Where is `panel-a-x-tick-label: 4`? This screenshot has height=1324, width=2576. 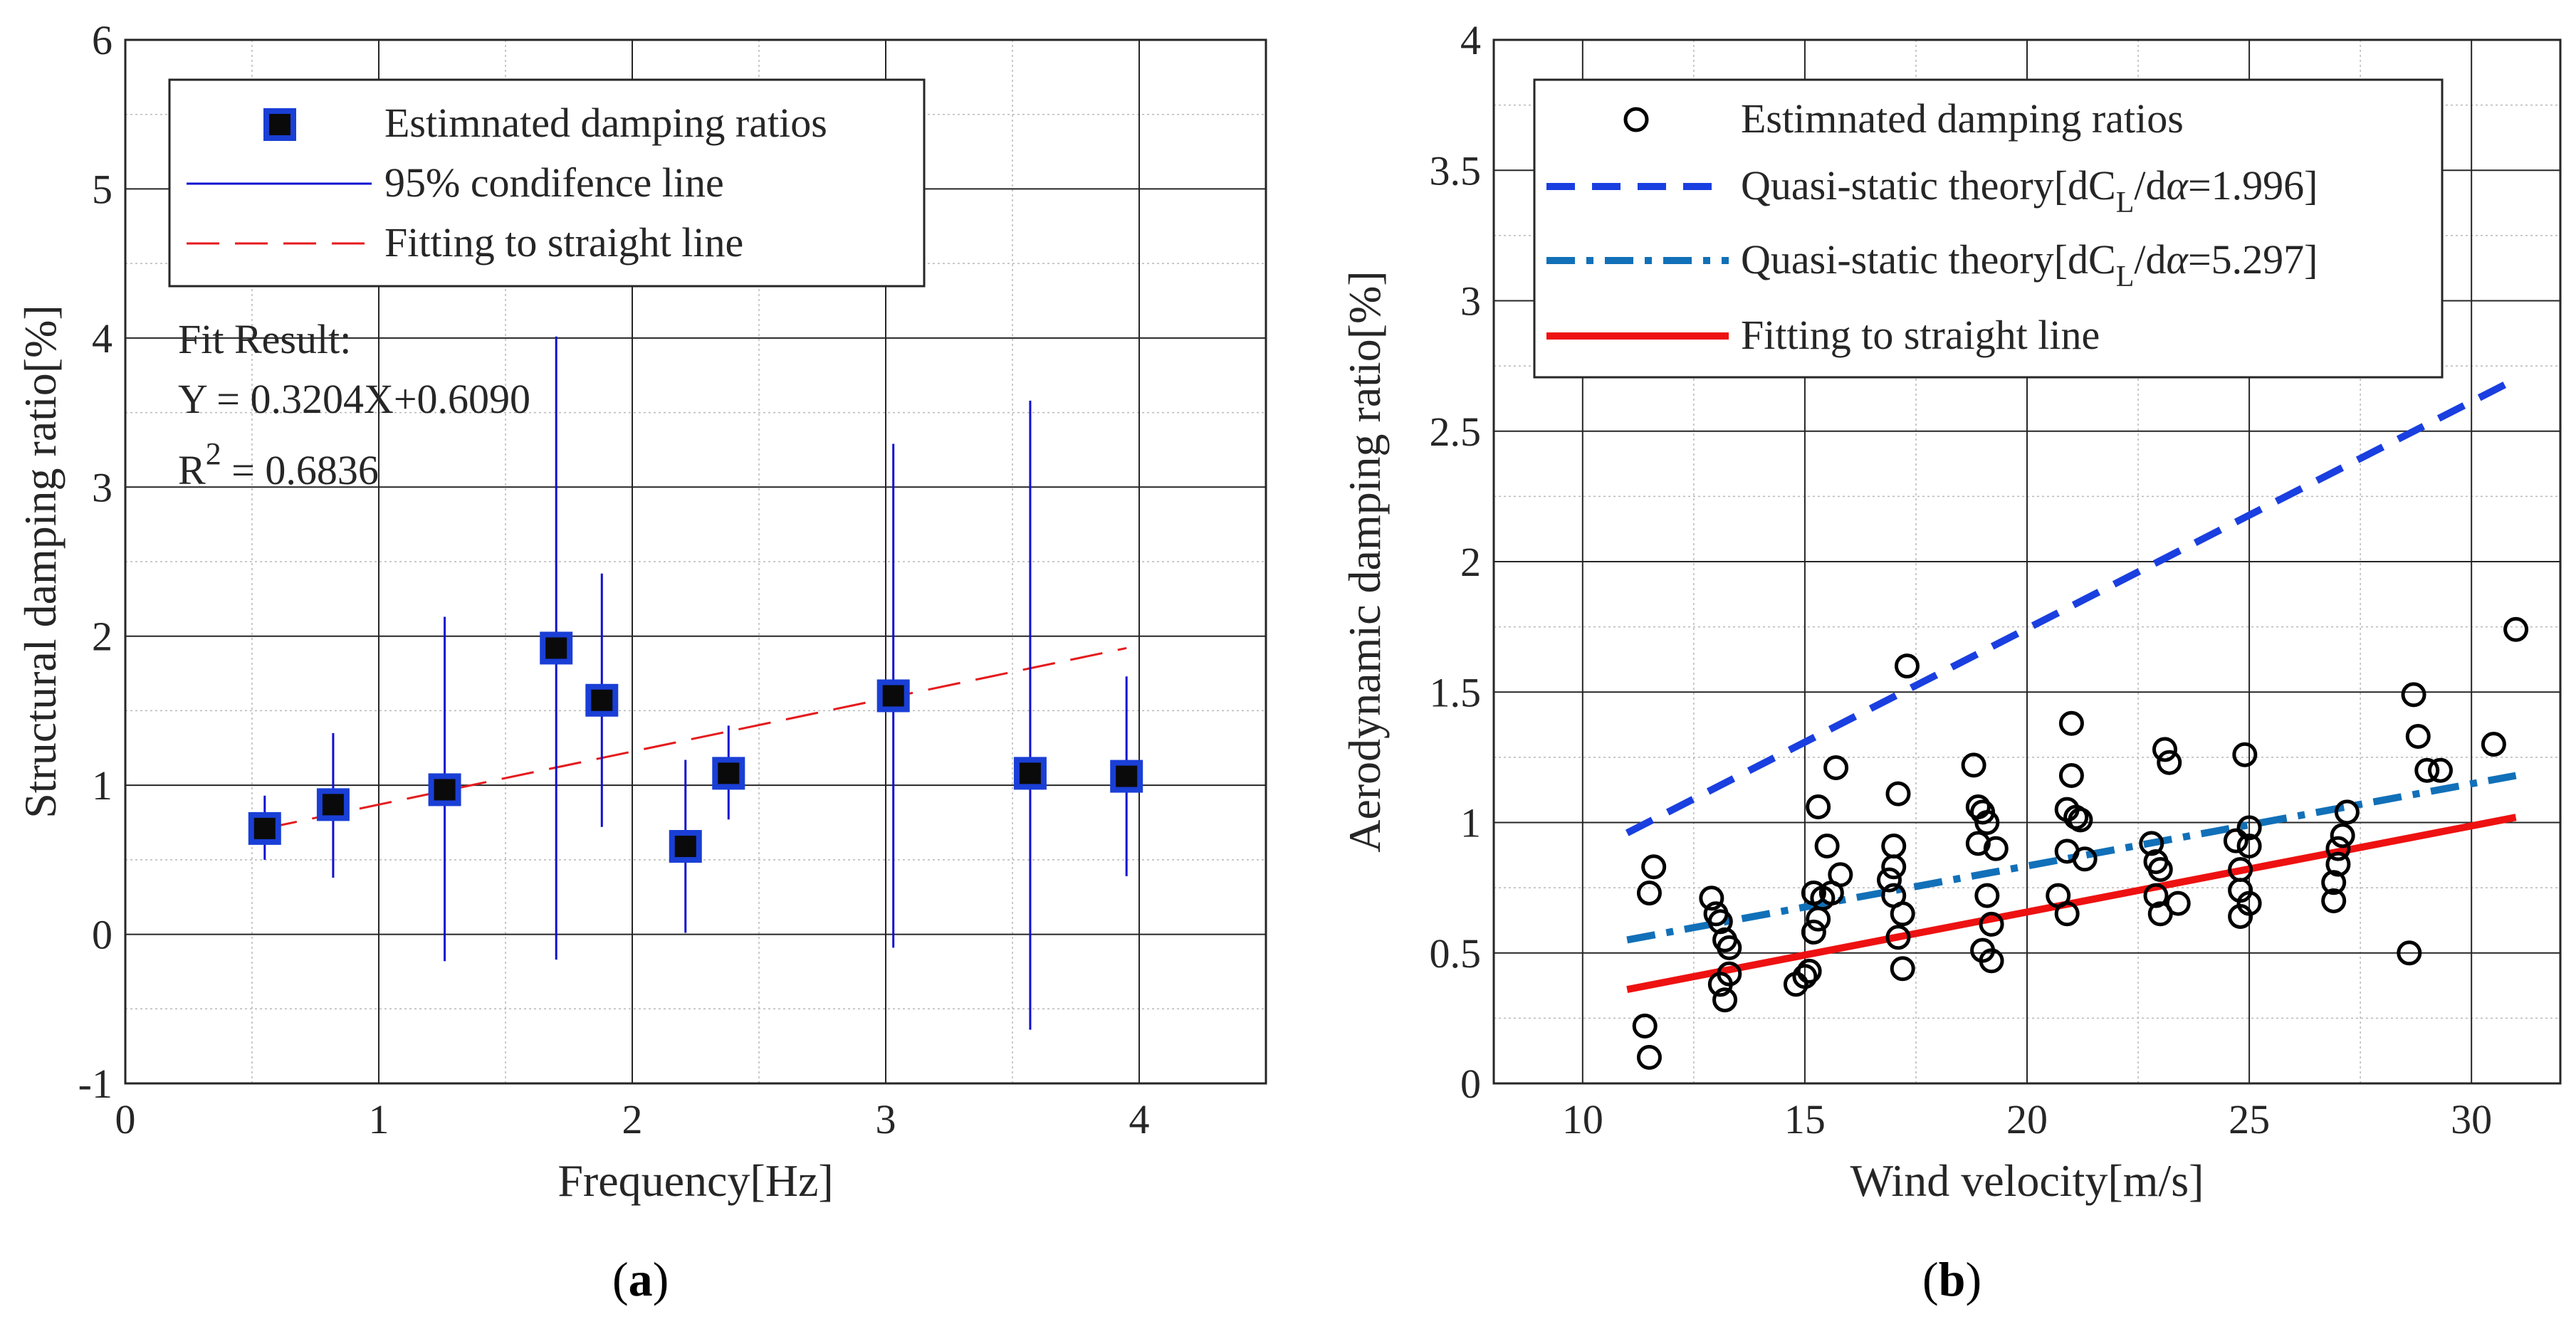
panel-a-x-tick-label: 4 is located at coordinates (1139, 1119).